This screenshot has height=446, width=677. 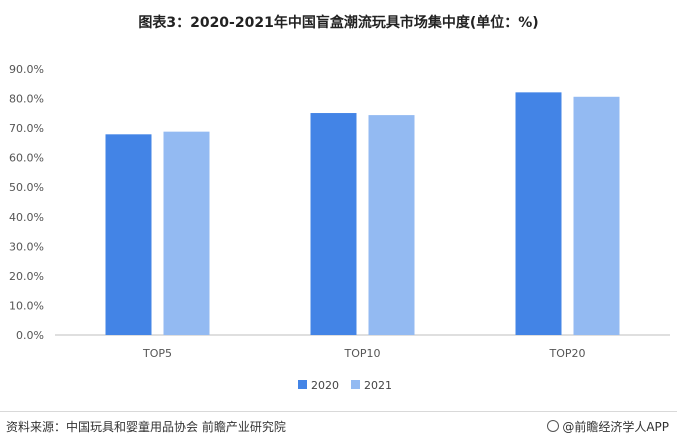 What do you see at coordinates (553, 426) in the screenshot?
I see `brand-logo-icon` at bounding box center [553, 426].